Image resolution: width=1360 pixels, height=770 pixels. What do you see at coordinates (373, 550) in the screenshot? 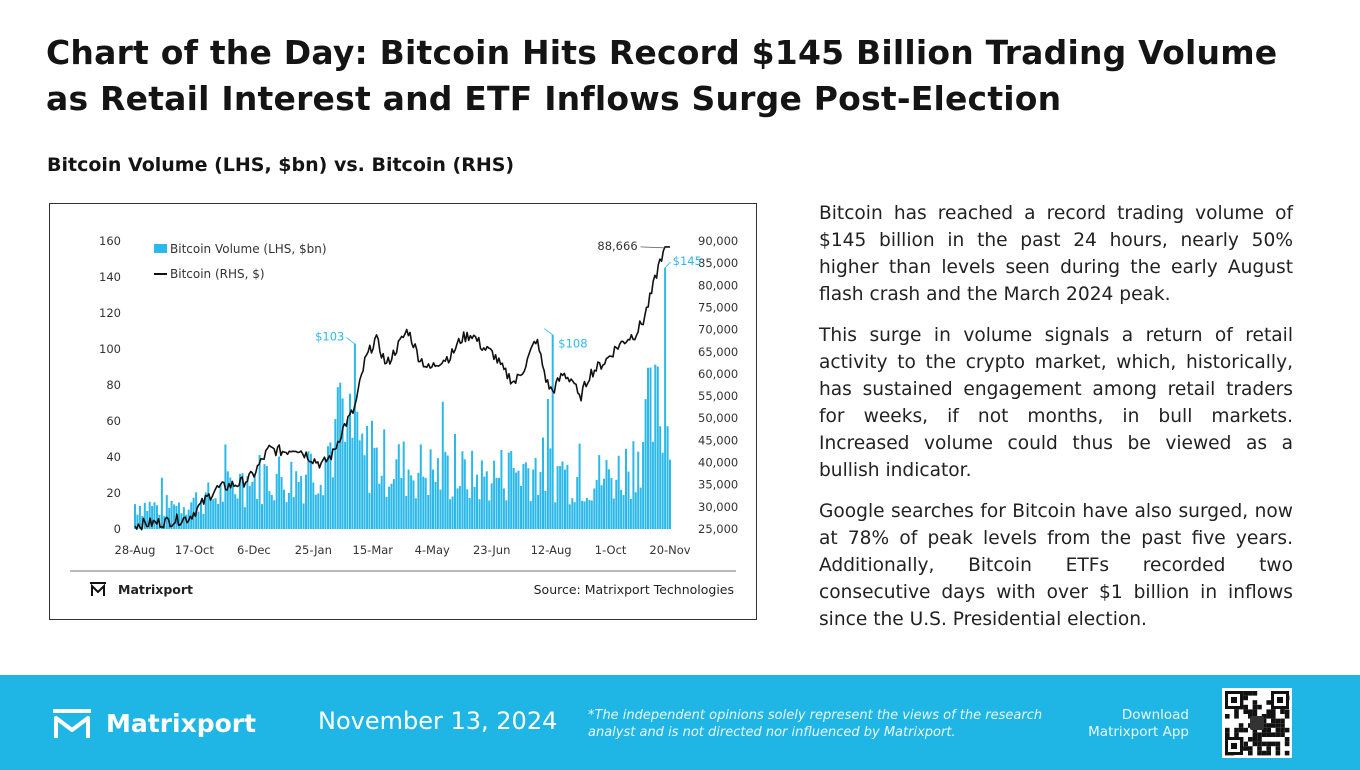
I see `x-tick-label: 15-Mar` at bounding box center [373, 550].